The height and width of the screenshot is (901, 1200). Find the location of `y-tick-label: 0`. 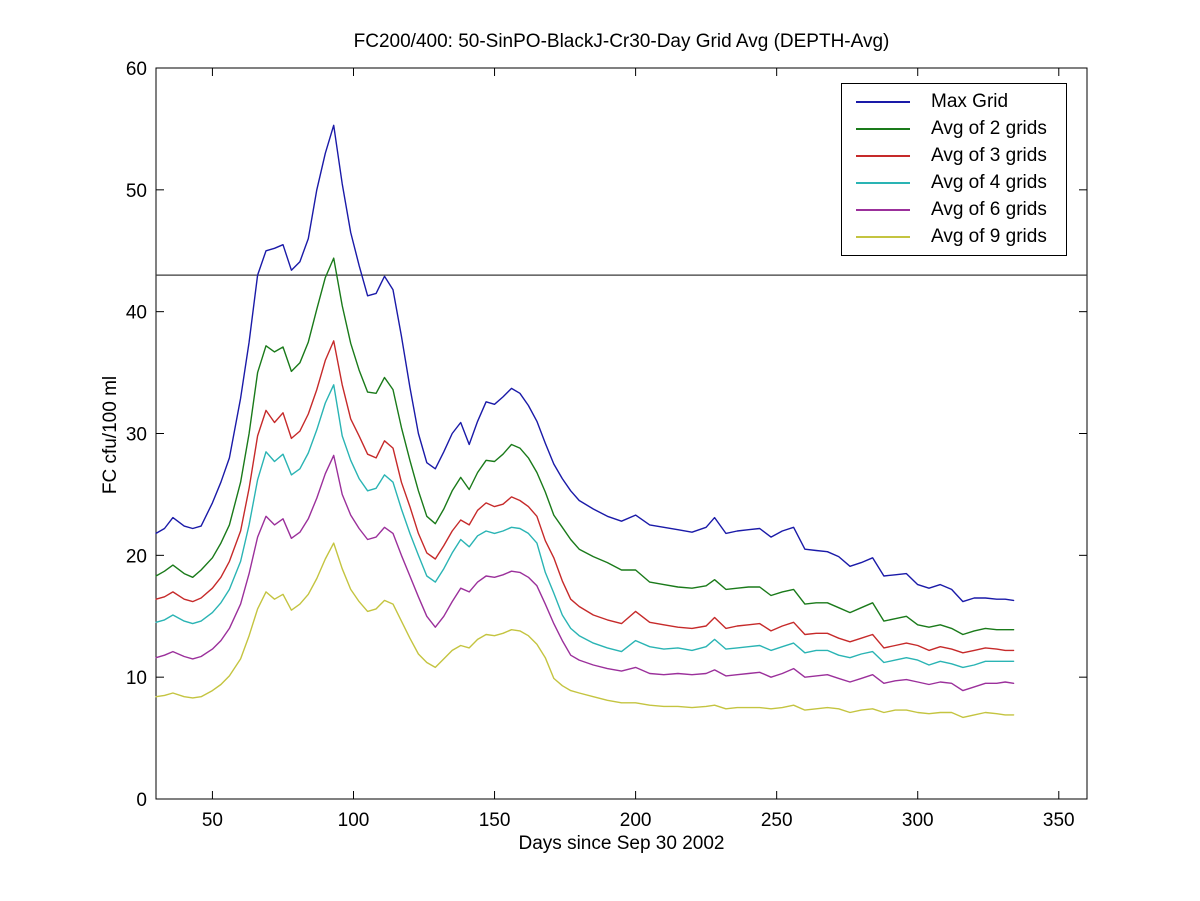

y-tick-label: 0 is located at coordinates (141, 800).